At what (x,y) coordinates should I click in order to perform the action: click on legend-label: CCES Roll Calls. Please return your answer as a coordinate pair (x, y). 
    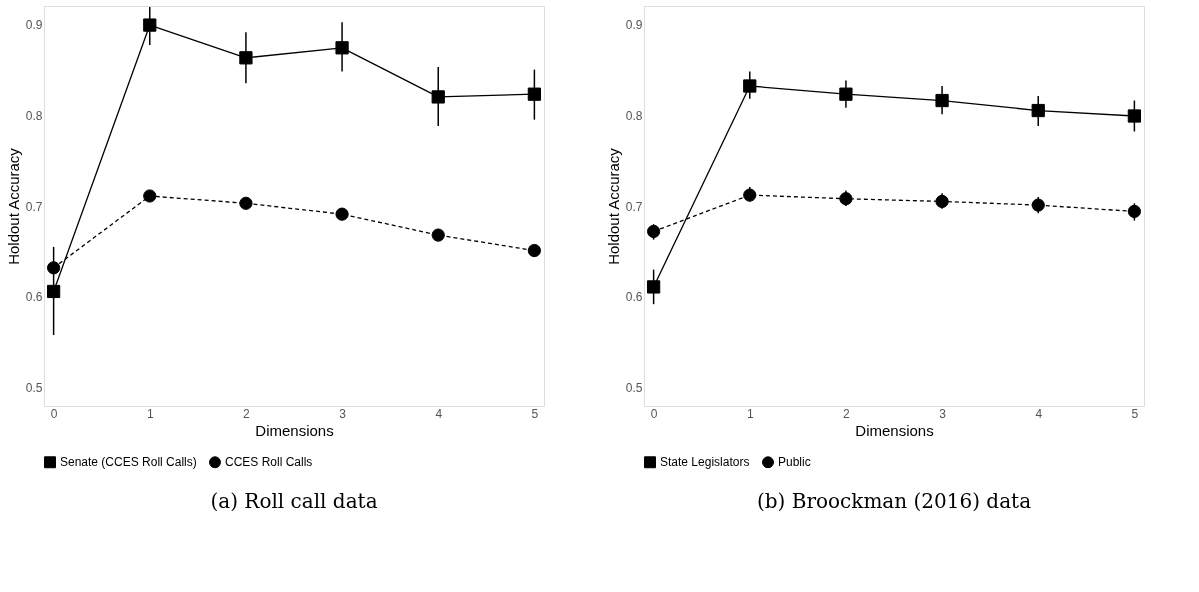
    Looking at the image, I should click on (269, 462).